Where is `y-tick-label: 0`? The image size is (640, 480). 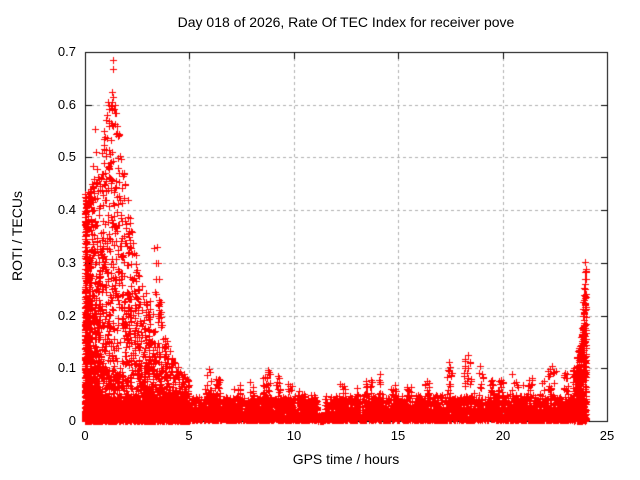 y-tick-label: 0 is located at coordinates (72, 420).